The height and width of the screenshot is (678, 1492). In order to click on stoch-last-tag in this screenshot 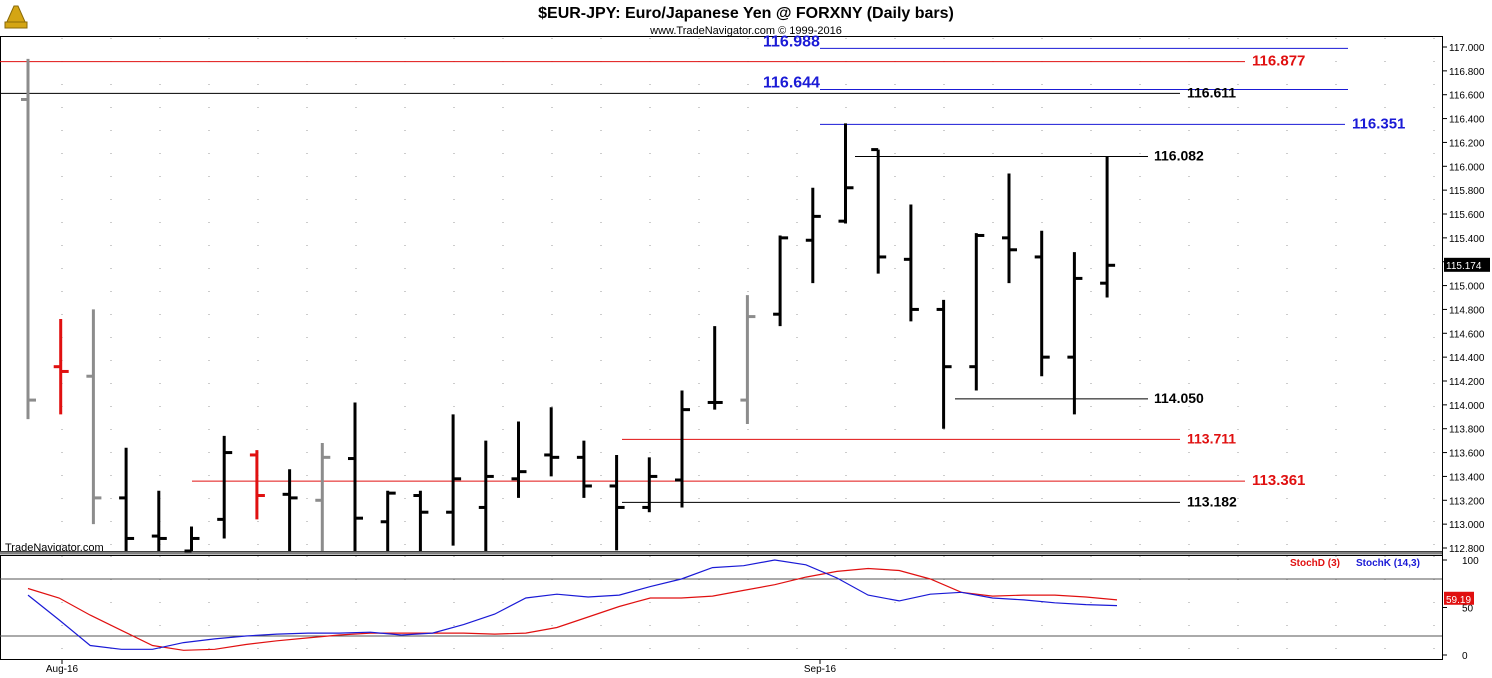, I will do `click(1459, 598)`.